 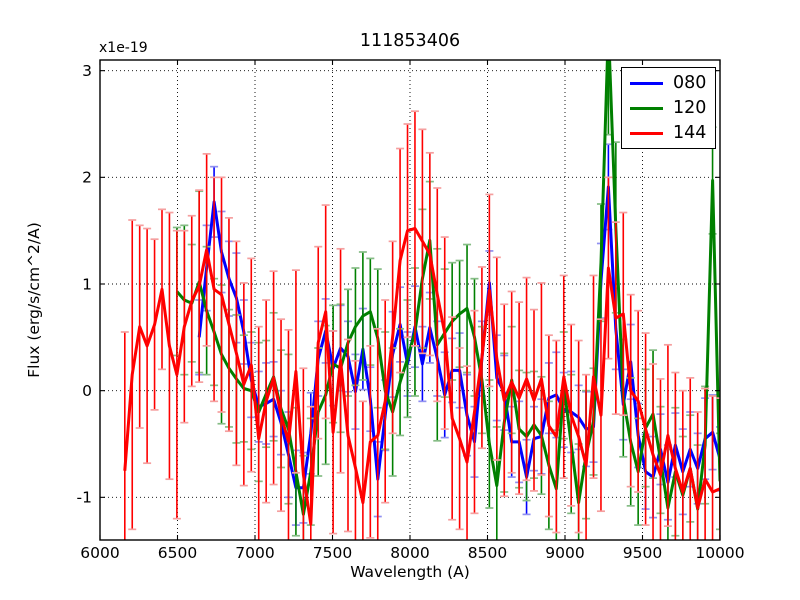 What do you see at coordinates (646, 83) in the screenshot?
I see `legend-swatch-080-icon` at bounding box center [646, 83].